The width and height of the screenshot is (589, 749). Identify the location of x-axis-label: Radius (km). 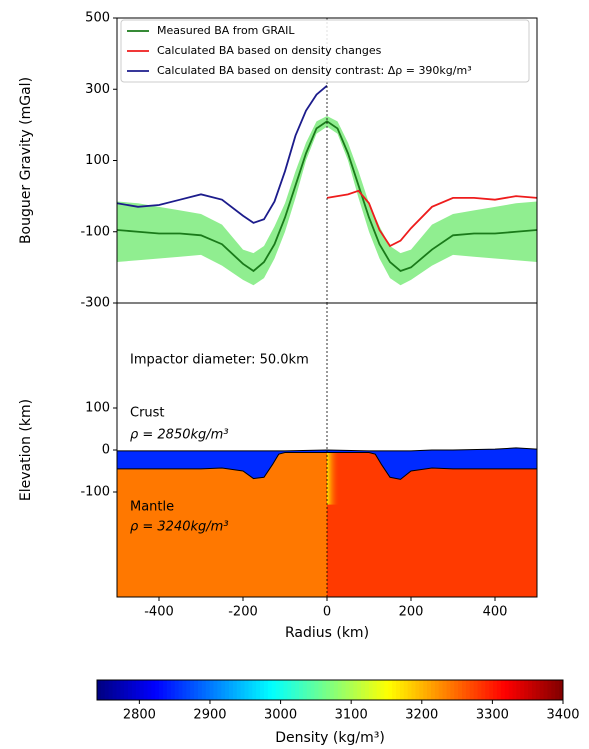
(327, 633).